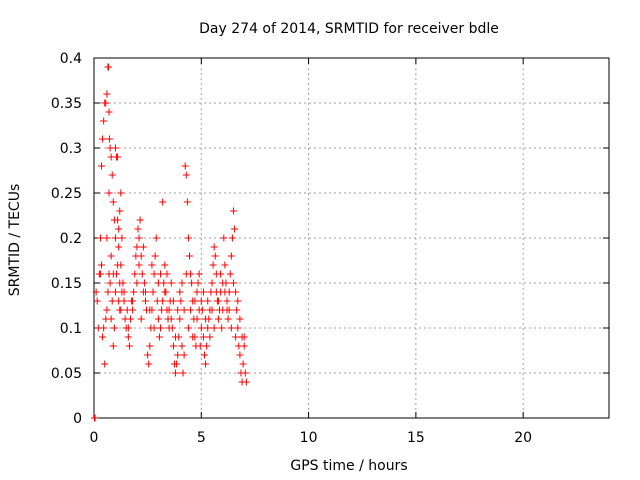 The image size is (640, 480). Describe the element at coordinates (71, 239) in the screenshot. I see `y-tick-label: 0.2` at that location.